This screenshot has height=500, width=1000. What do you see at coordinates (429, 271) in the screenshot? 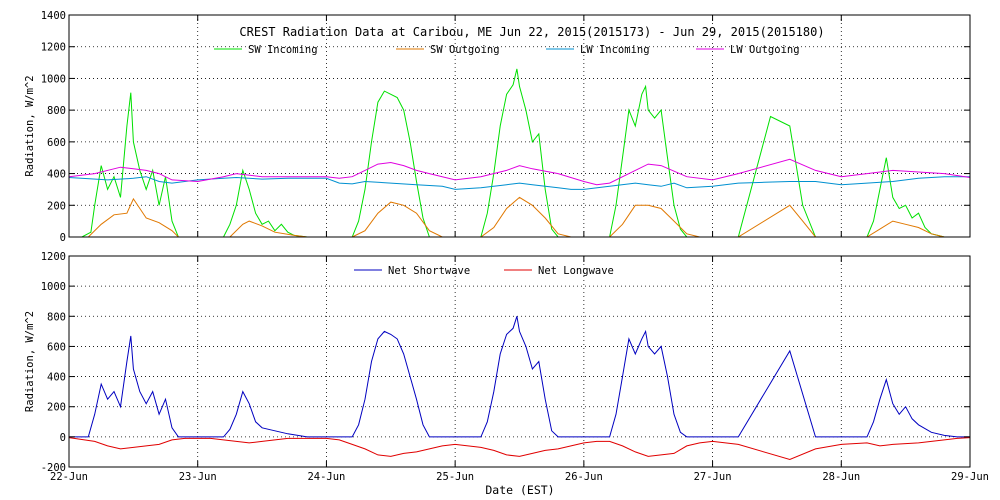
I see `legend-label: Net Shortwave` at bounding box center [429, 271].